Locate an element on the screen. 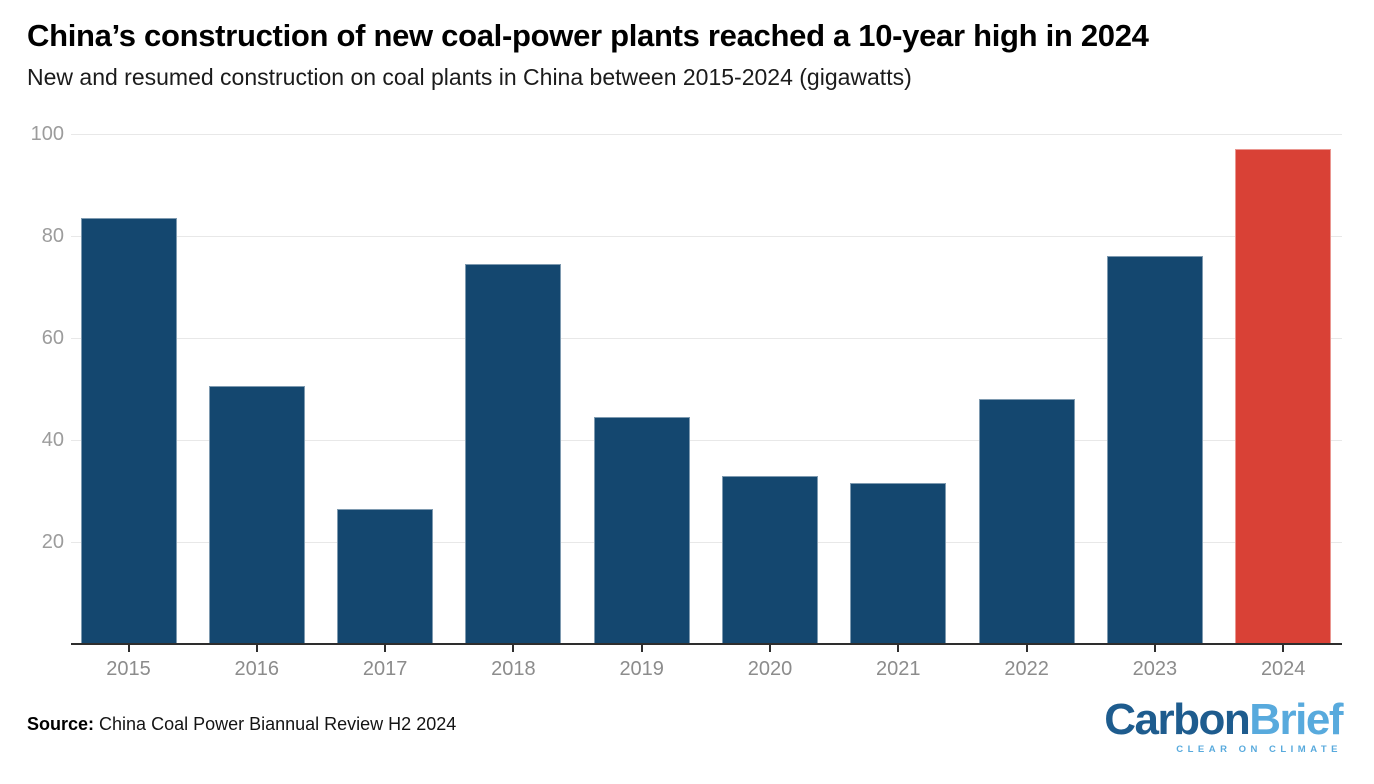  y-axis-tick-label: 40 is located at coordinates (52, 440).